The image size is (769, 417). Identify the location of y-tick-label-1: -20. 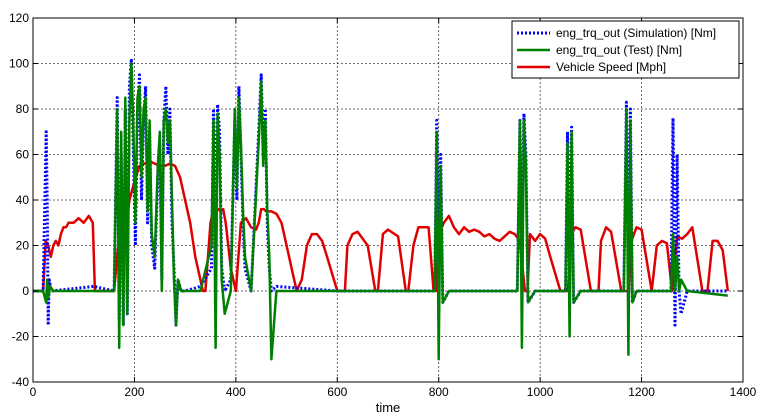
(21, 337).